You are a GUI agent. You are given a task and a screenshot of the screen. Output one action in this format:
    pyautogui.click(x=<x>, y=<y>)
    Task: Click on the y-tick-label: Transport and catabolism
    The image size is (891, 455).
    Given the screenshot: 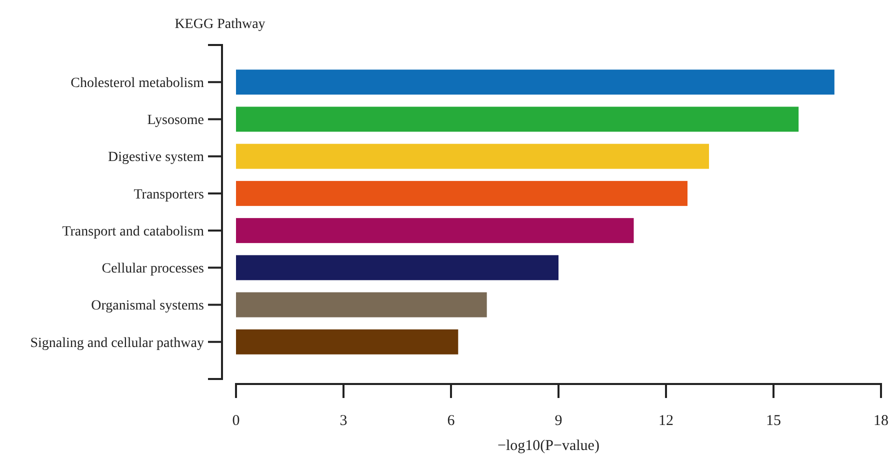 What is the action you would take?
    pyautogui.click(x=133, y=232)
    